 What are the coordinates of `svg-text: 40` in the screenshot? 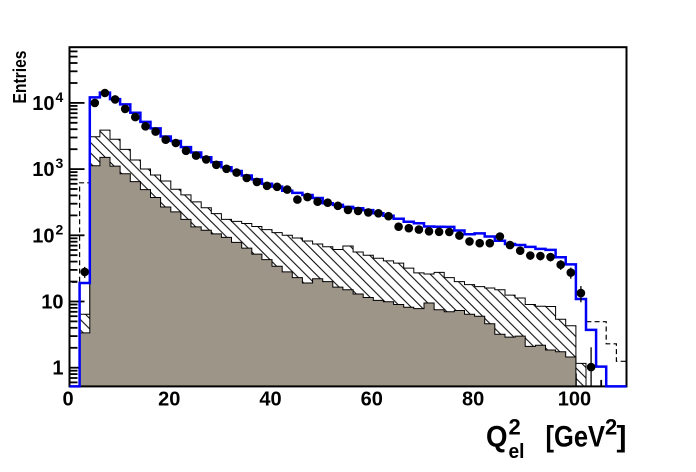 It's located at (270, 400).